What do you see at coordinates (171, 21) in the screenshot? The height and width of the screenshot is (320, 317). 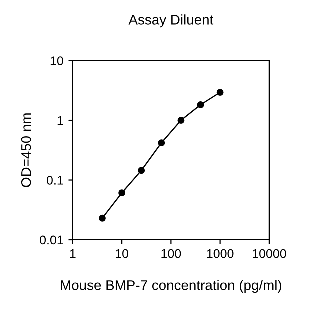 I see `chart-title: Assay Diluent` at bounding box center [171, 21].